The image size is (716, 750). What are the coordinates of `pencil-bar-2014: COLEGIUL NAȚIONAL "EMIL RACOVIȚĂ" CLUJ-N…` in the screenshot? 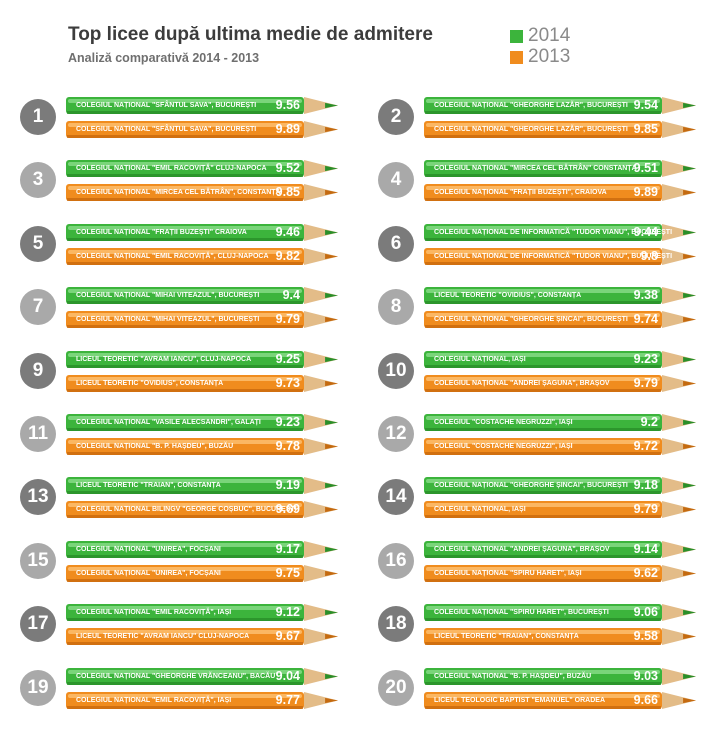 It's located at (202, 170).